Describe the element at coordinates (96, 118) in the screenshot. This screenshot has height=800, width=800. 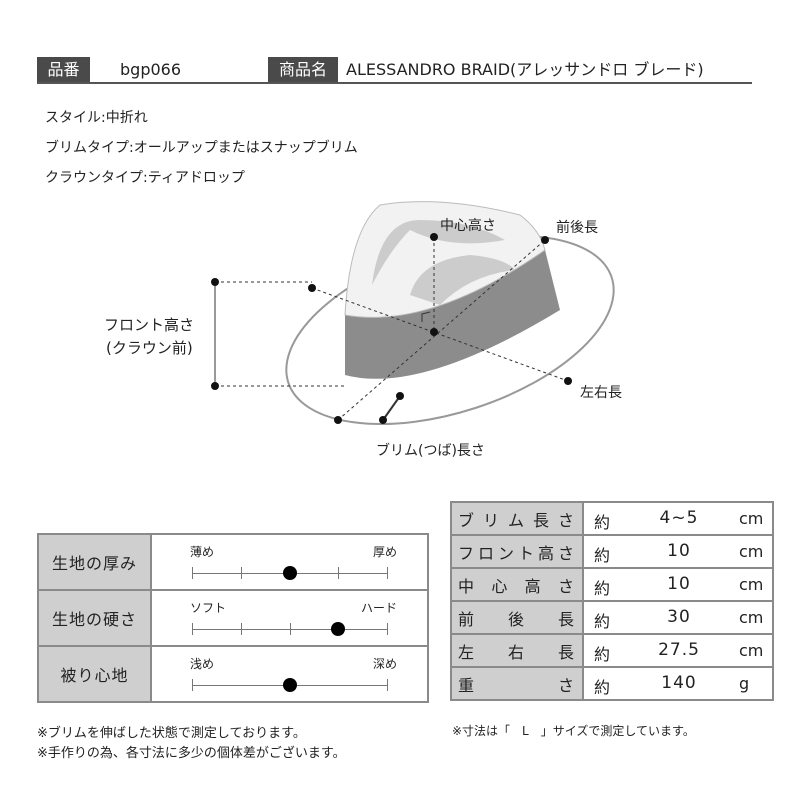
I see `style-attr: スタイル:中折れ` at that location.